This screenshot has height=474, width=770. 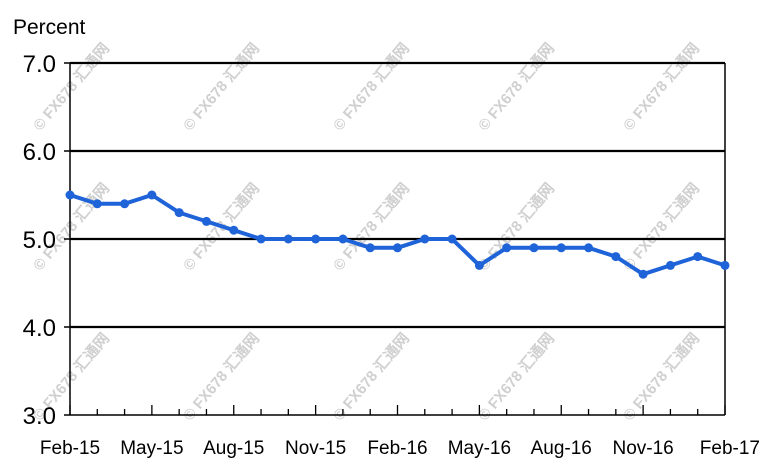 I want to click on y-tick-label: 5.0, so click(x=39, y=240).